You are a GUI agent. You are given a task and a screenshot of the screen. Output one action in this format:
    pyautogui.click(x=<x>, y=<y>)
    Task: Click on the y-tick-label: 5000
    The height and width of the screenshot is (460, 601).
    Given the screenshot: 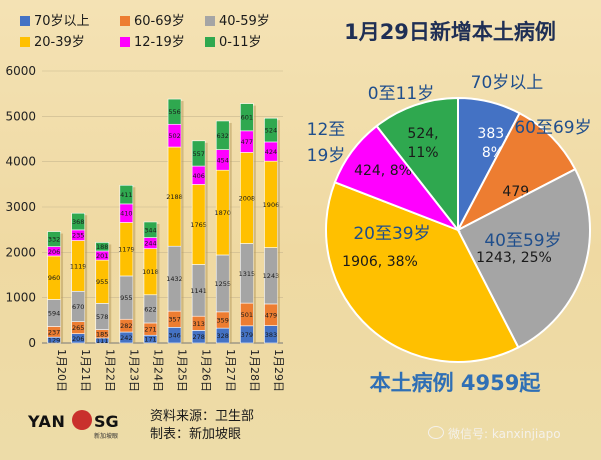 What is the action you would take?
    pyautogui.click(x=20, y=116)
    